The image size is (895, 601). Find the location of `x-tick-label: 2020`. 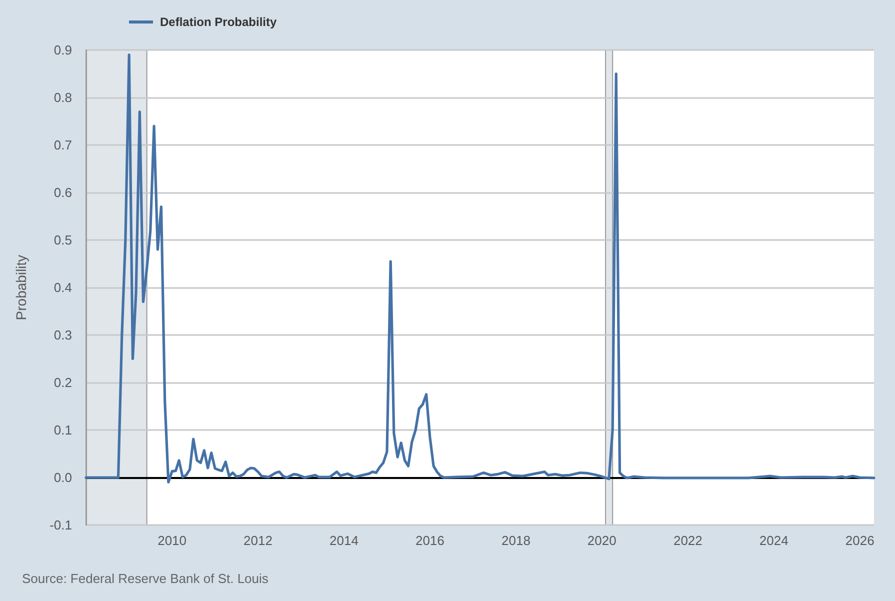

x-tick-label: 2020 is located at coordinates (601, 540).